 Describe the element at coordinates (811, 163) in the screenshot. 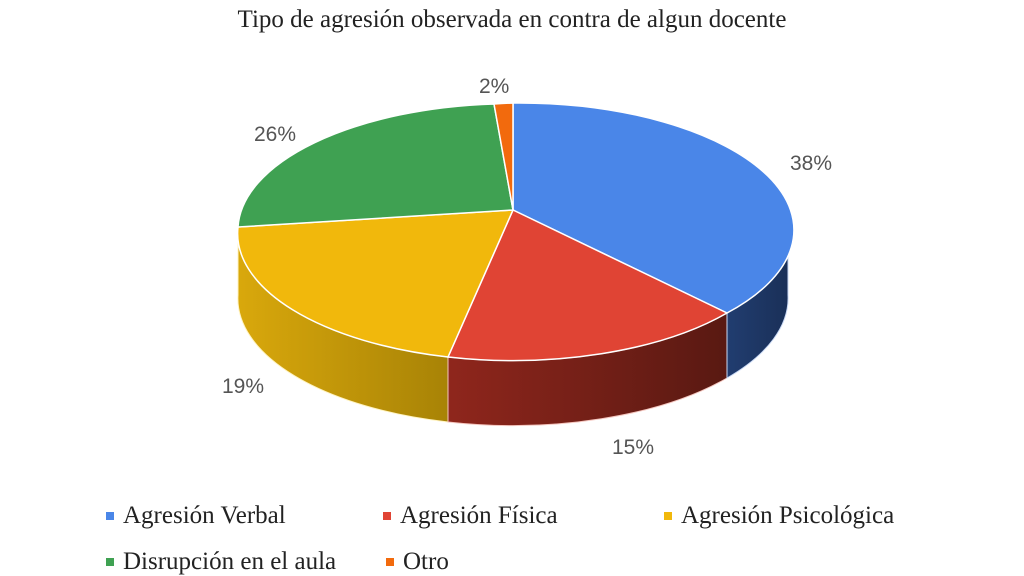

I see `label-verbal: 38%` at that location.